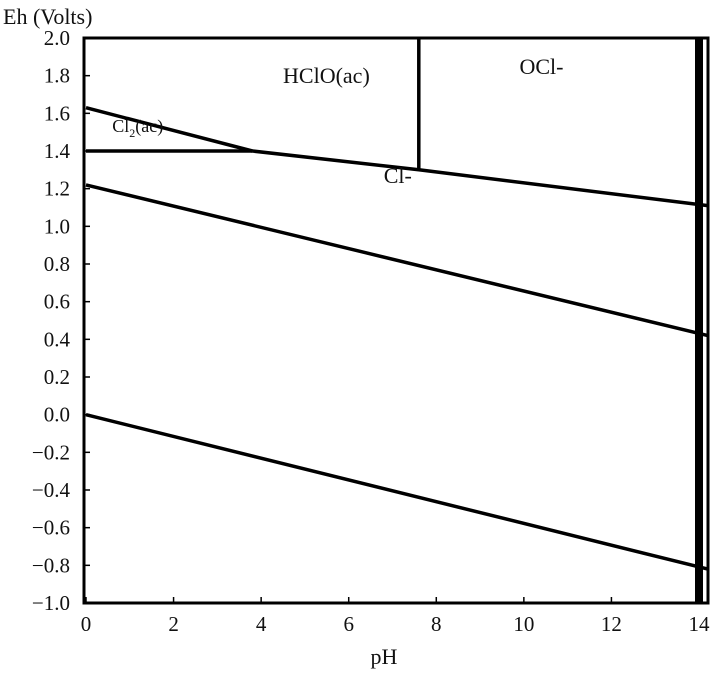 The height and width of the screenshot is (679, 720). What do you see at coordinates (541, 66) in the screenshot?
I see `region-label-2: OCl-` at bounding box center [541, 66].